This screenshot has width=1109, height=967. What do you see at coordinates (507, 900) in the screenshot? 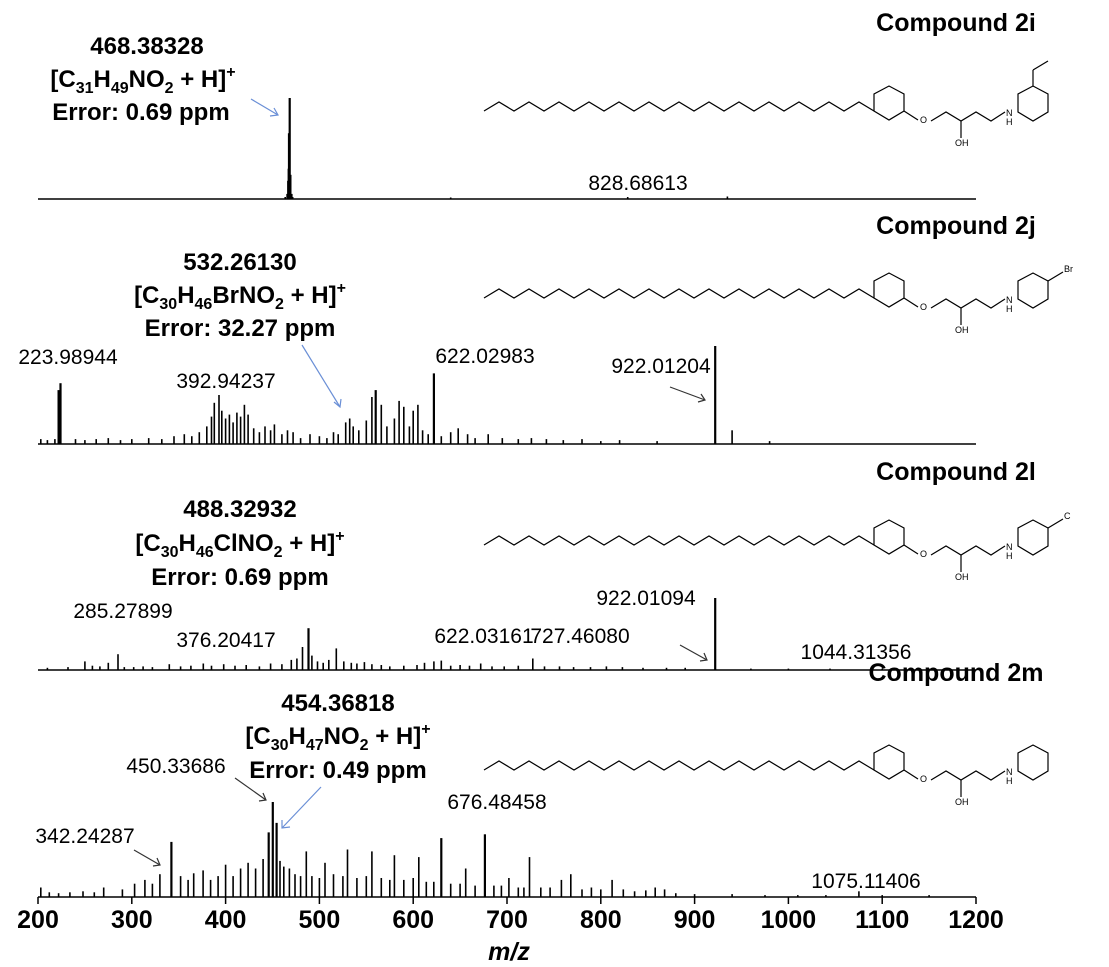
I see `x-tick-marks` at bounding box center [507, 900].